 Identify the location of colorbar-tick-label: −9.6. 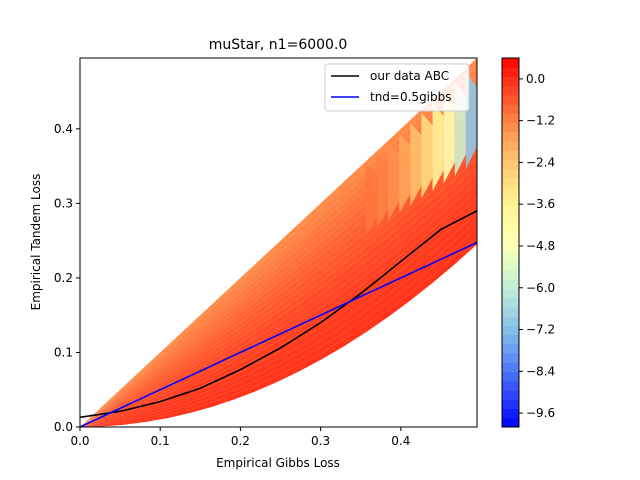
(540, 413).